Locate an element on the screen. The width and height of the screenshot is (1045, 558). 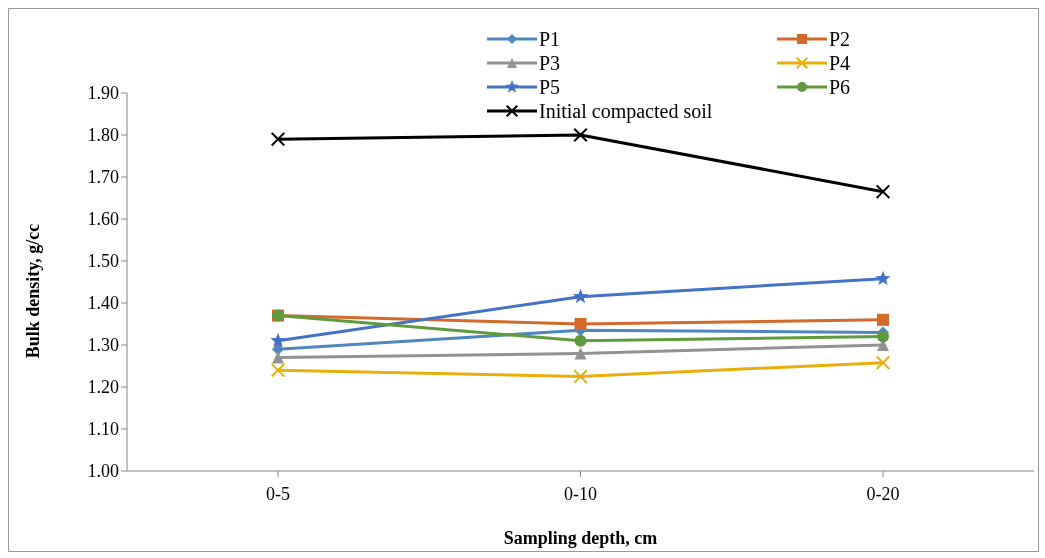
y-tick-label: 1.60 is located at coordinates (103, 219).